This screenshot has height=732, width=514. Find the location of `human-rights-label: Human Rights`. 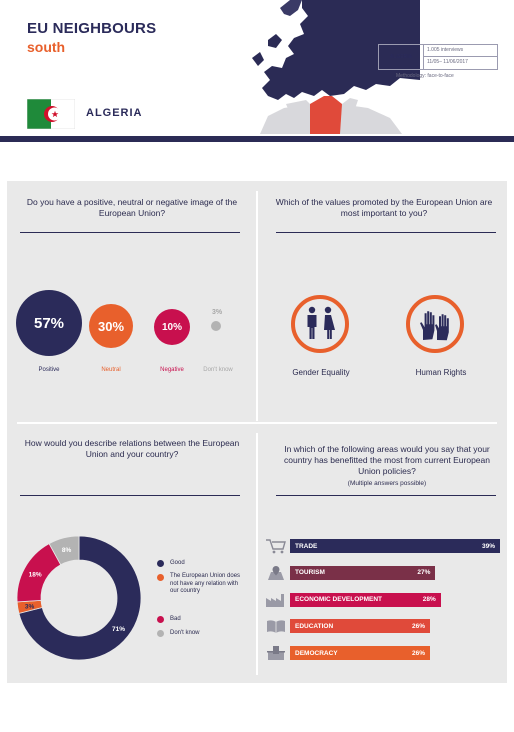

human-rights-label: Human Rights is located at coordinates (441, 372).